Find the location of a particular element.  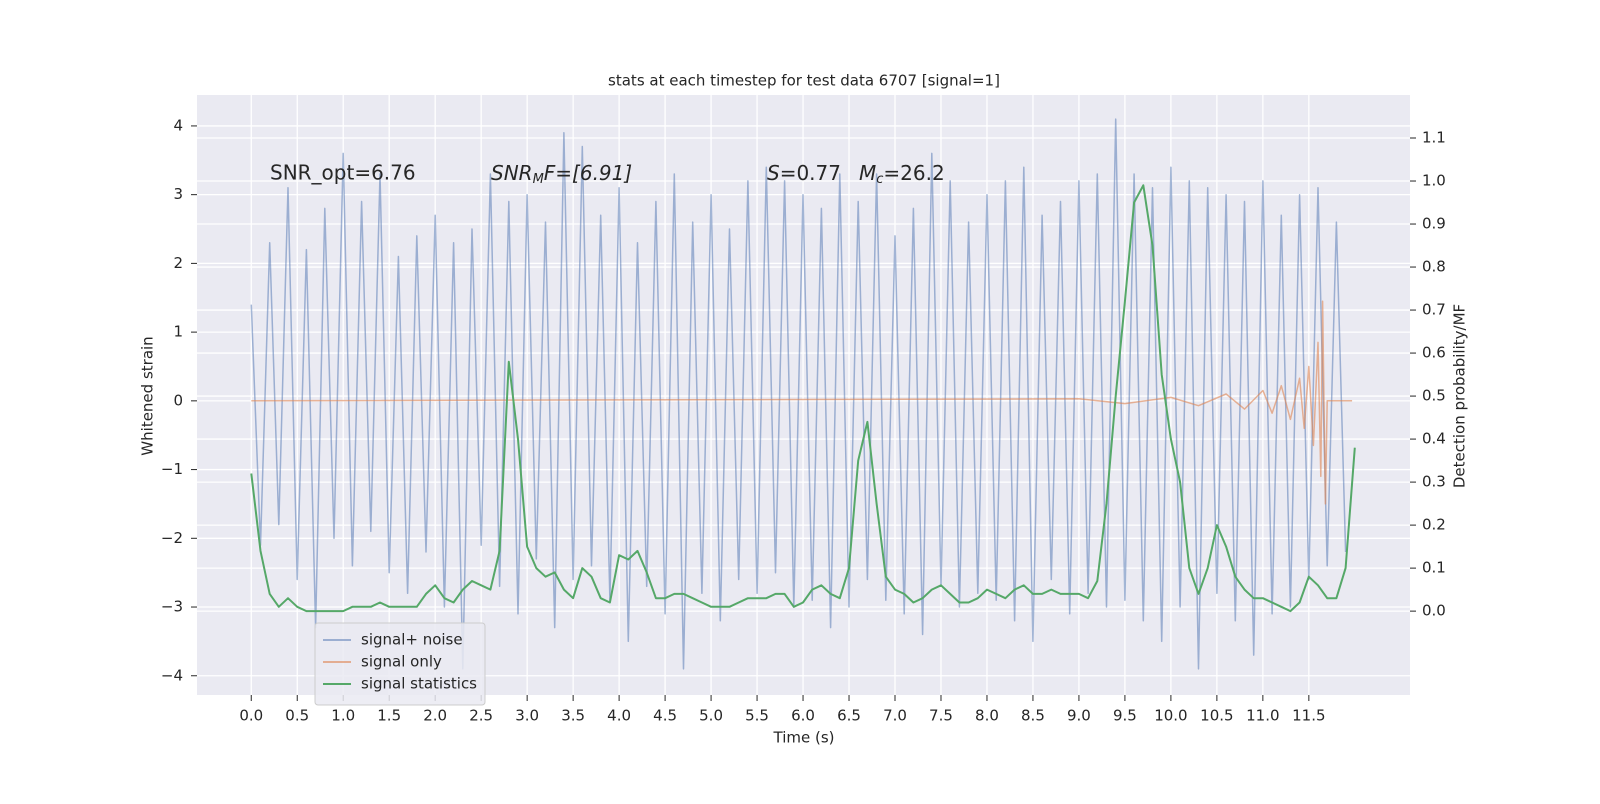

x-tick-label: 3.5 is located at coordinates (573, 716).